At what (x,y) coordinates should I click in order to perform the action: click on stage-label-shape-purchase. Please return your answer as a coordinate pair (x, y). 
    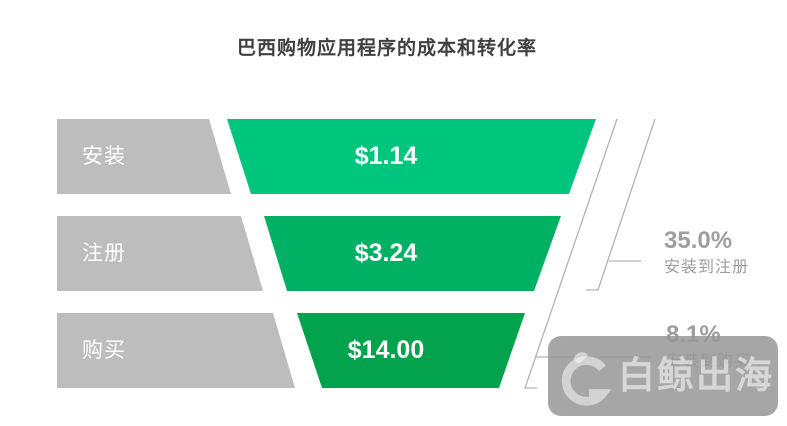
    Looking at the image, I should click on (176, 350).